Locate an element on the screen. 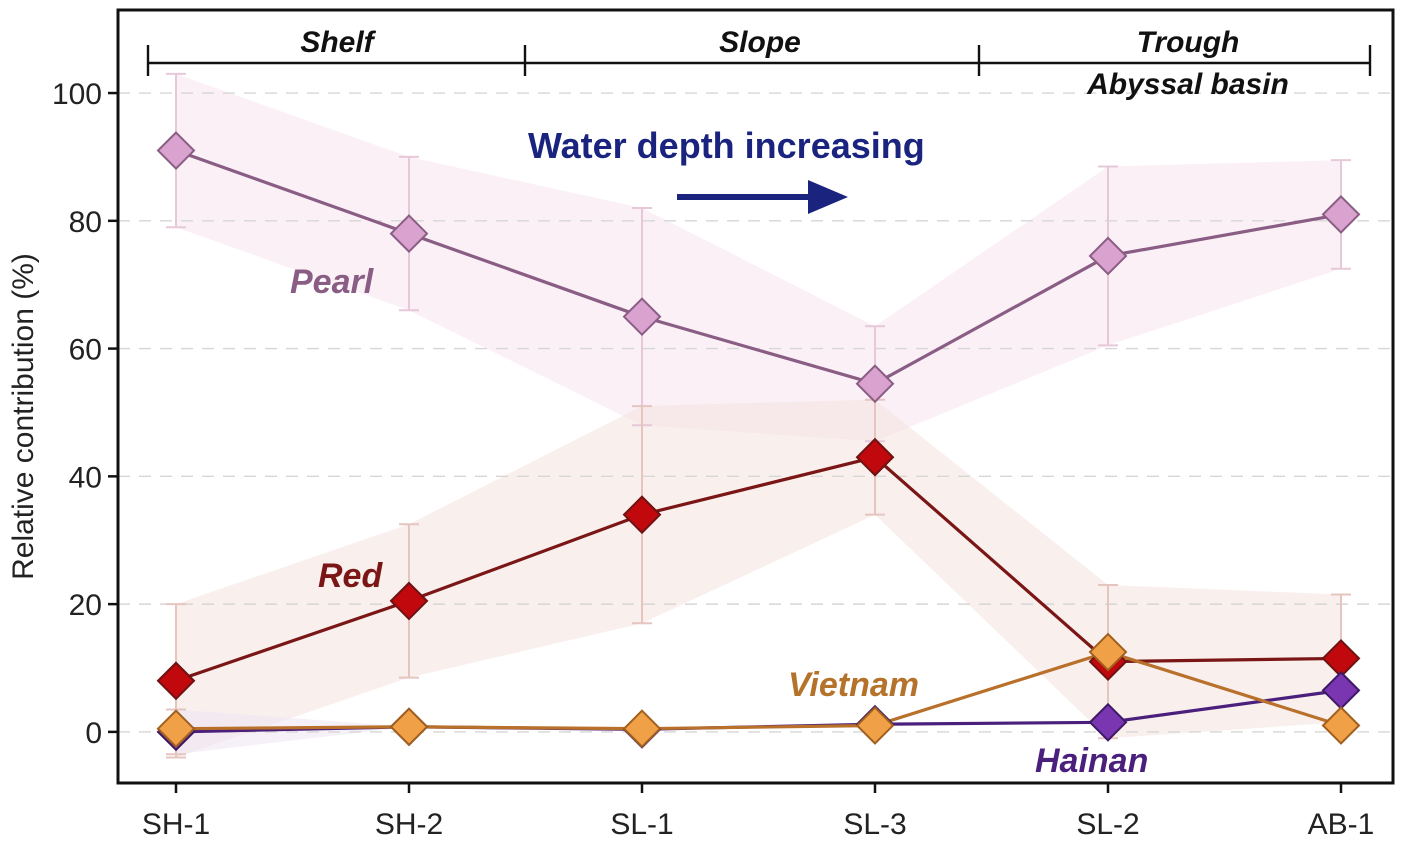 This screenshot has height=843, width=1417. depth-zones: Shelf Slope Trough Abyssal basin is located at coordinates (759, 63).